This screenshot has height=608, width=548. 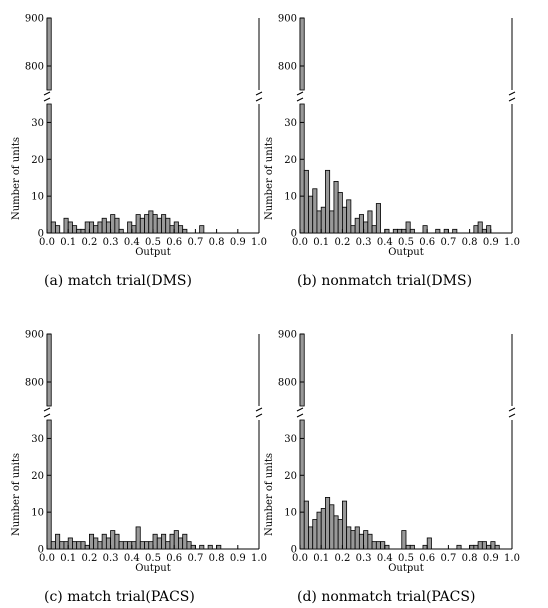 I want to click on y-tick-label: 800, so click(x=287, y=67).